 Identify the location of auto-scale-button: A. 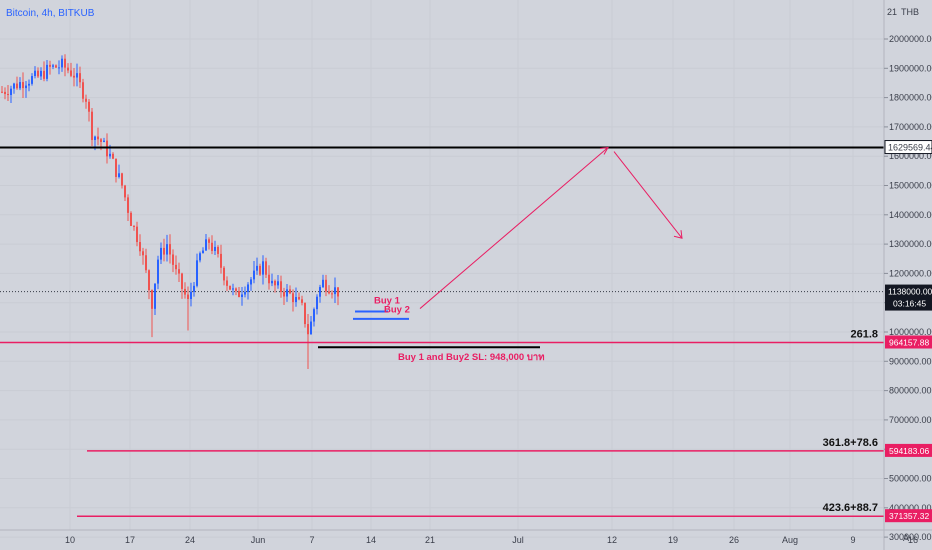
(906, 538).